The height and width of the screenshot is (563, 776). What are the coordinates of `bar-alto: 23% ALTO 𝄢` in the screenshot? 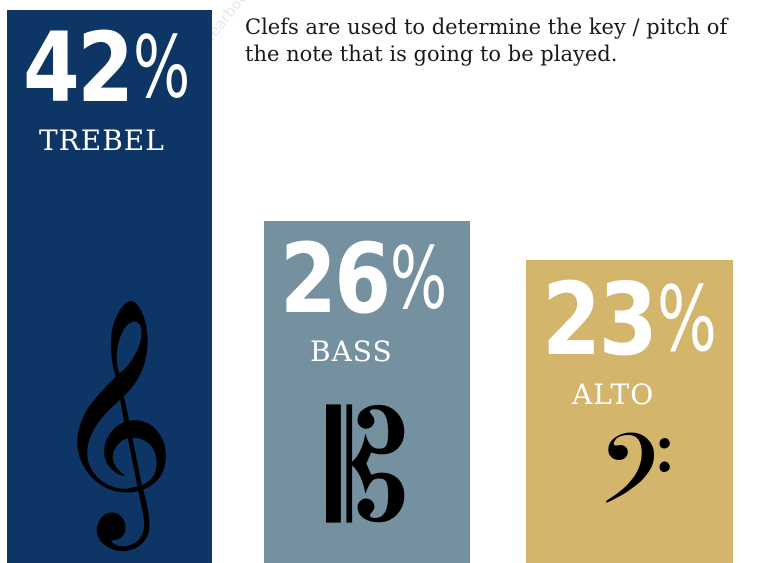 It's located at (629, 411).